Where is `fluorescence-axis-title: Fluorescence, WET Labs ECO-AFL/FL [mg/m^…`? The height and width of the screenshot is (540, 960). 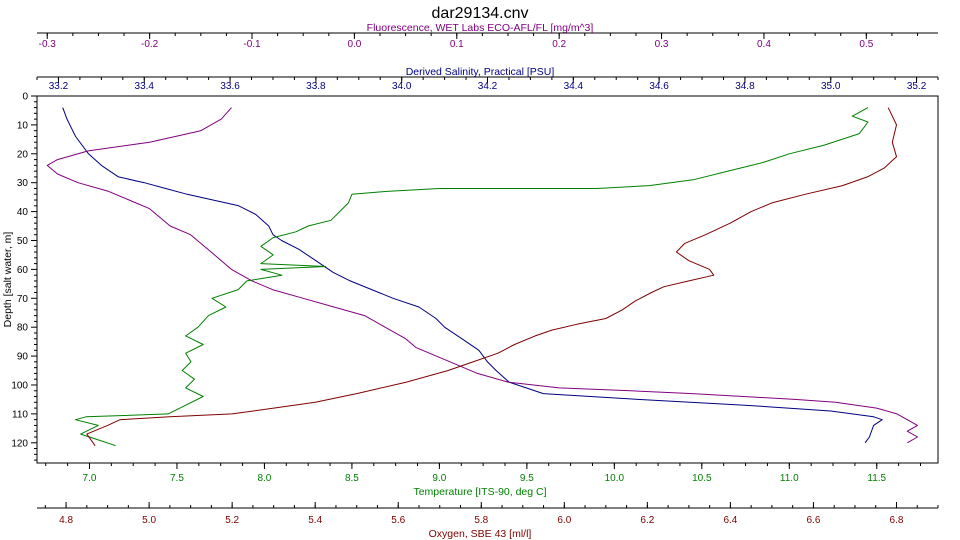 fluorescence-axis-title: Fluorescence, WET Labs ECO-AFL/FL [mg/m^… is located at coordinates (480, 28).